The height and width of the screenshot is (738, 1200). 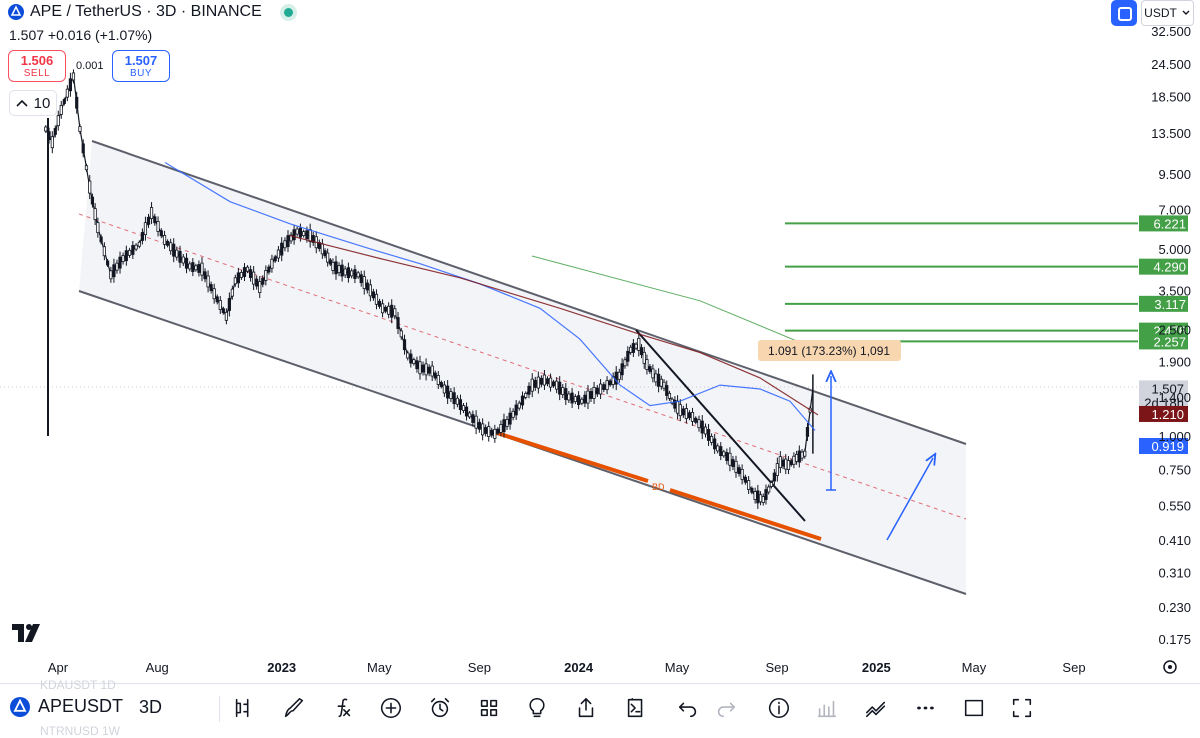 I want to click on y-tick-label: 5.000, so click(x=1174, y=249).